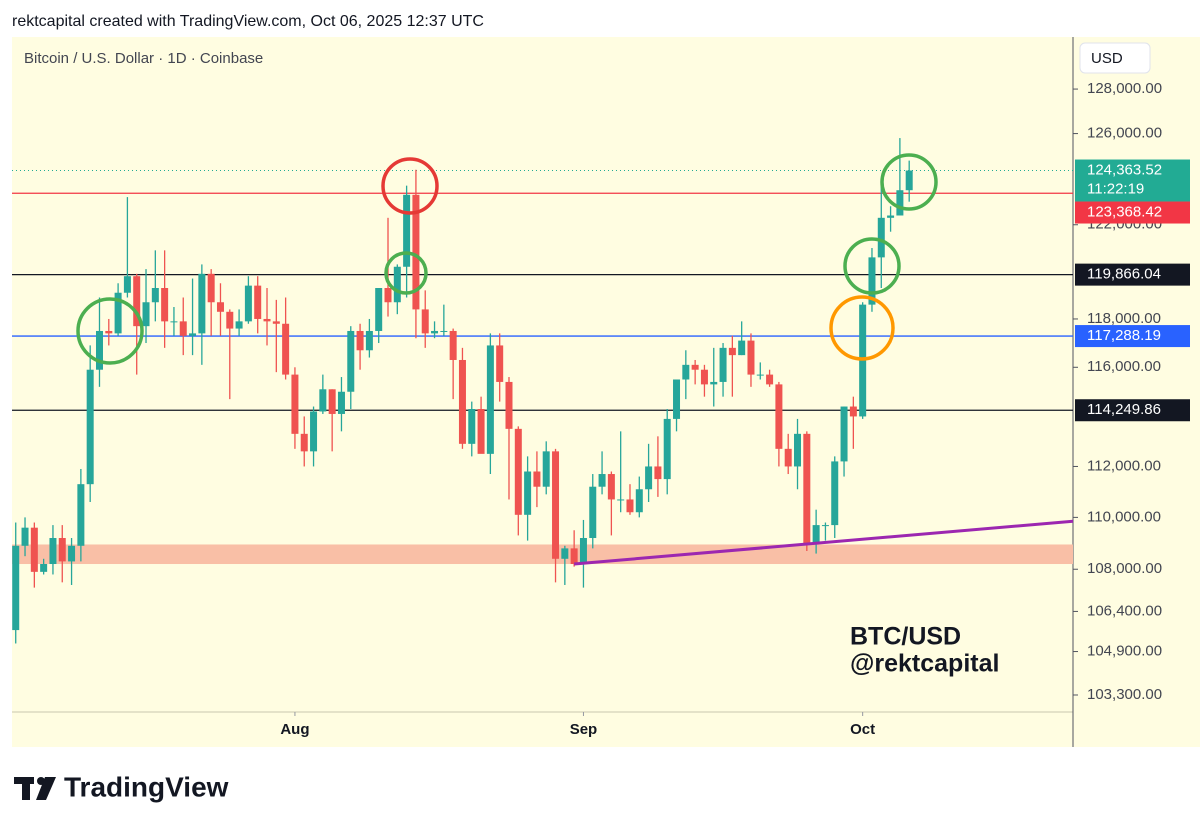 The width and height of the screenshot is (1200, 827). Describe the element at coordinates (1124, 465) in the screenshot. I see `y-tick-label: 112,000.00` at that location.